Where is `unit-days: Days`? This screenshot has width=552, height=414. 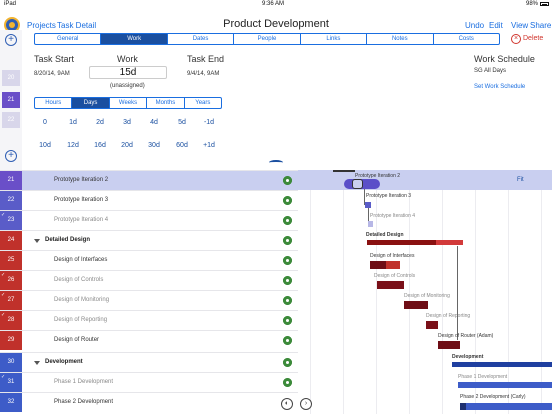 unit-days: Days is located at coordinates (91, 103).